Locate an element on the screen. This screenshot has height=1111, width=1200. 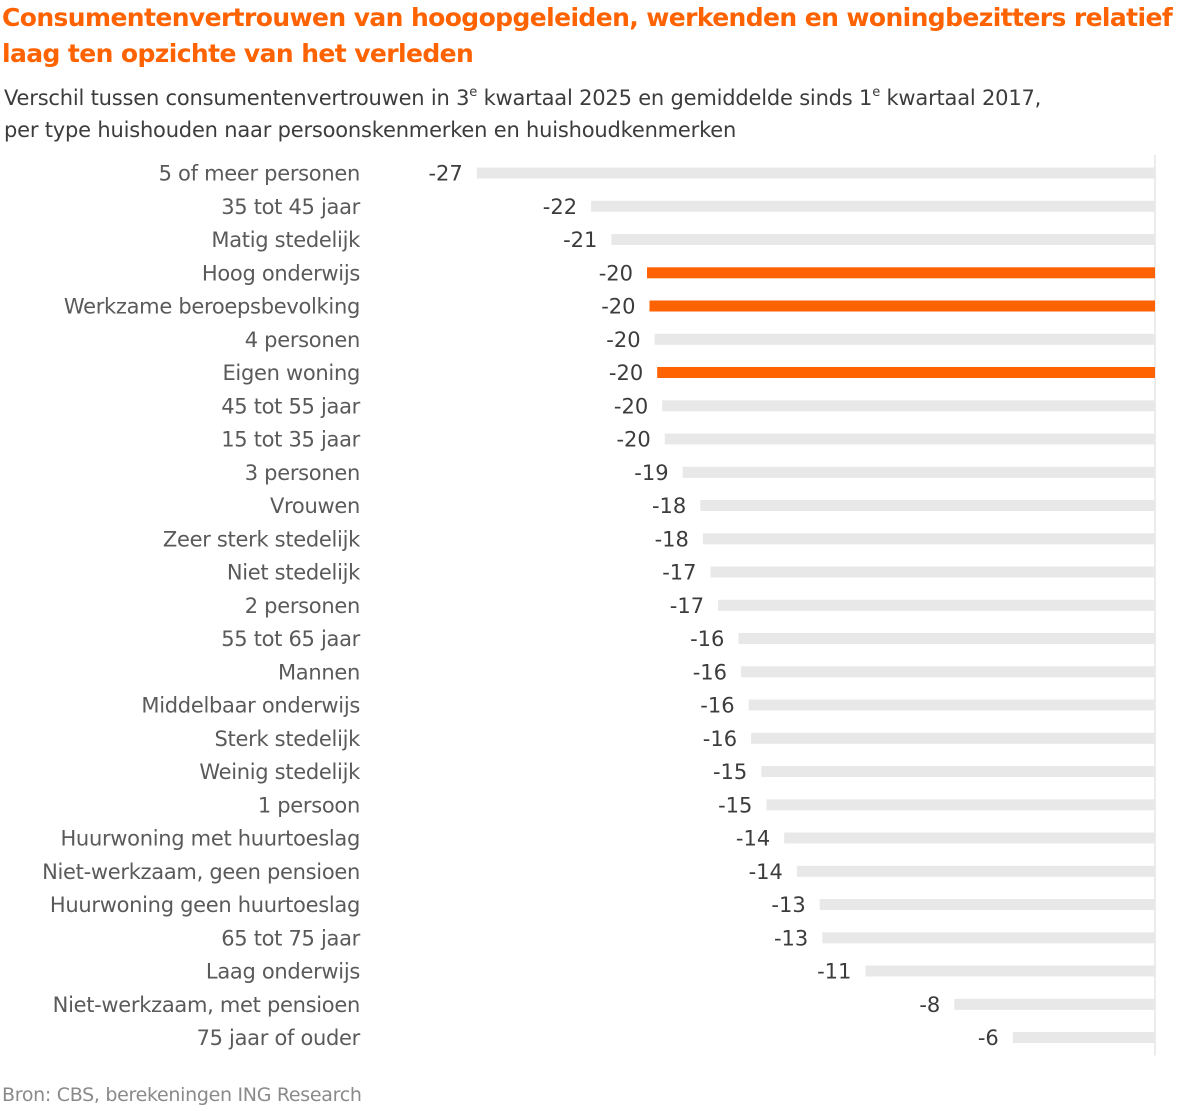
bar-zeer-sterk-stedelijk is located at coordinates (928, 539).